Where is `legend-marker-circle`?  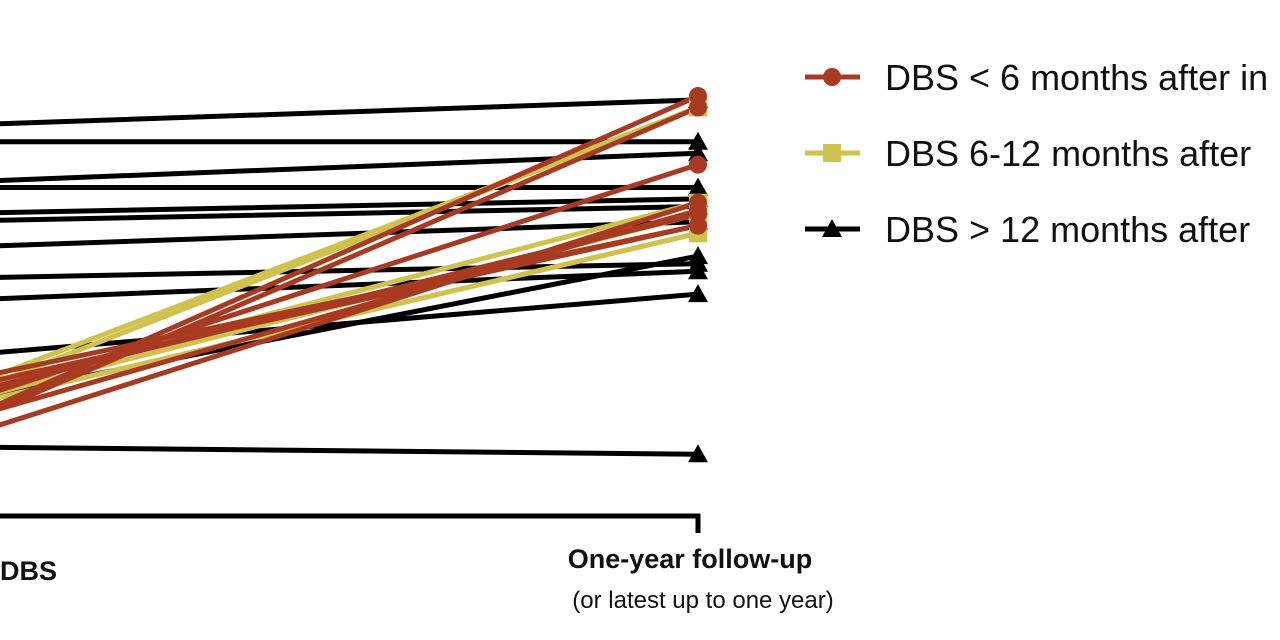 legend-marker-circle is located at coordinates (832, 77).